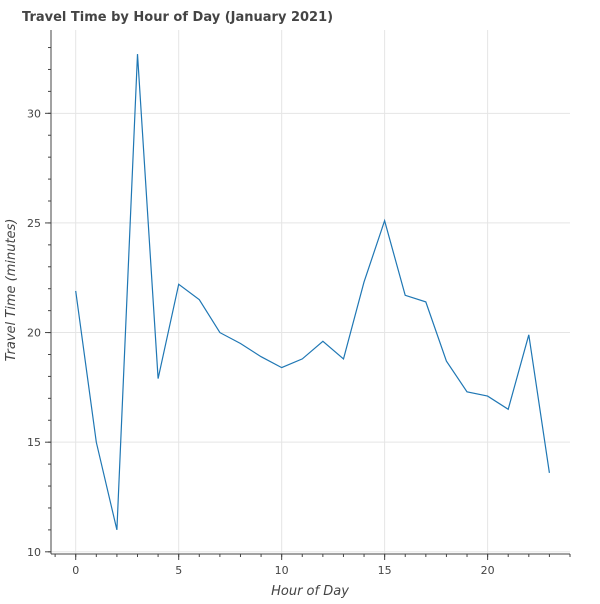 The width and height of the screenshot is (600, 604). What do you see at coordinates (34, 552) in the screenshot?
I see `y-tick-label: 10` at bounding box center [34, 552].